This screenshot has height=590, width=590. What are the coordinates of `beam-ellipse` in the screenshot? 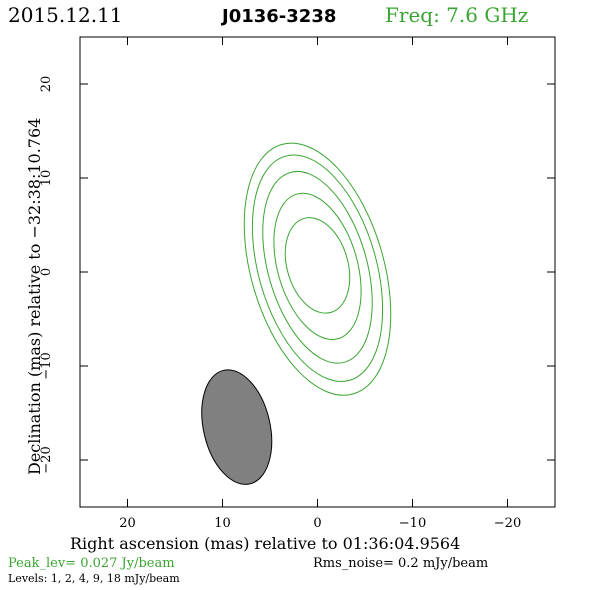 It's located at (237, 427).